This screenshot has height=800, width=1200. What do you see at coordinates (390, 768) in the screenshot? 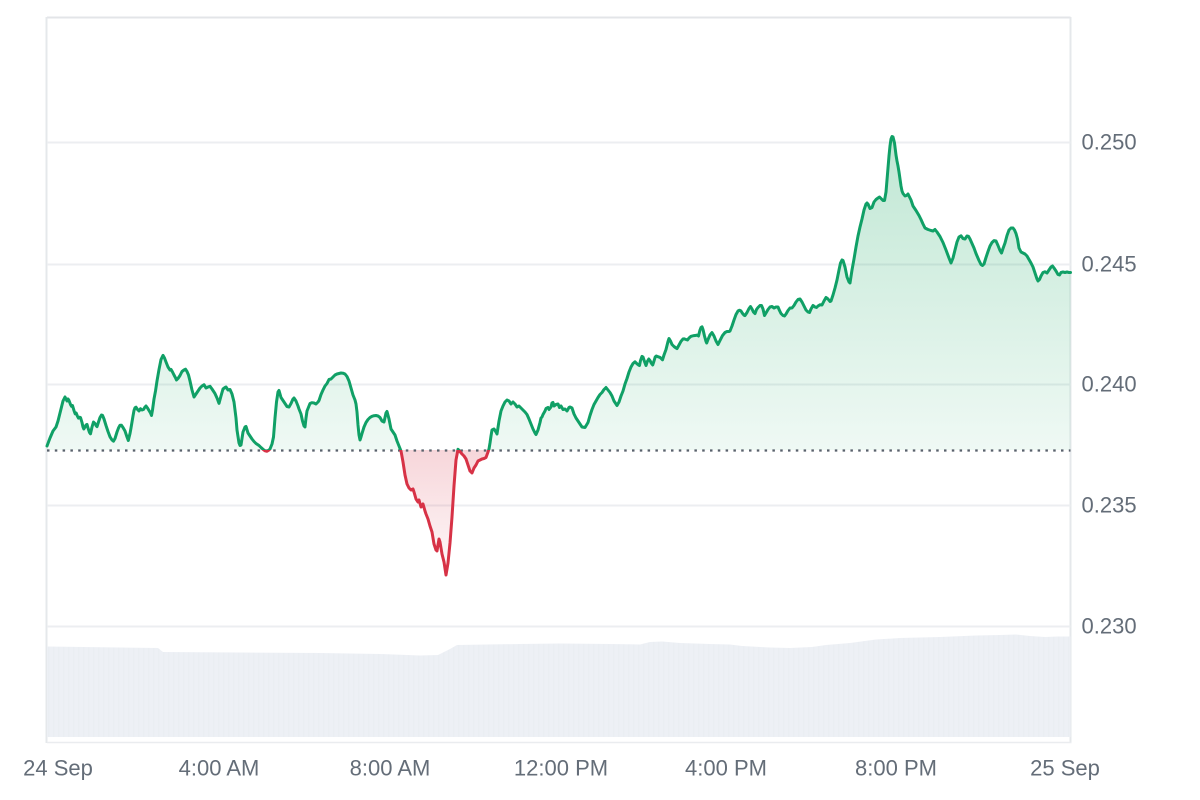
I see `svg-text: 8:00 AM` at bounding box center [390, 768].